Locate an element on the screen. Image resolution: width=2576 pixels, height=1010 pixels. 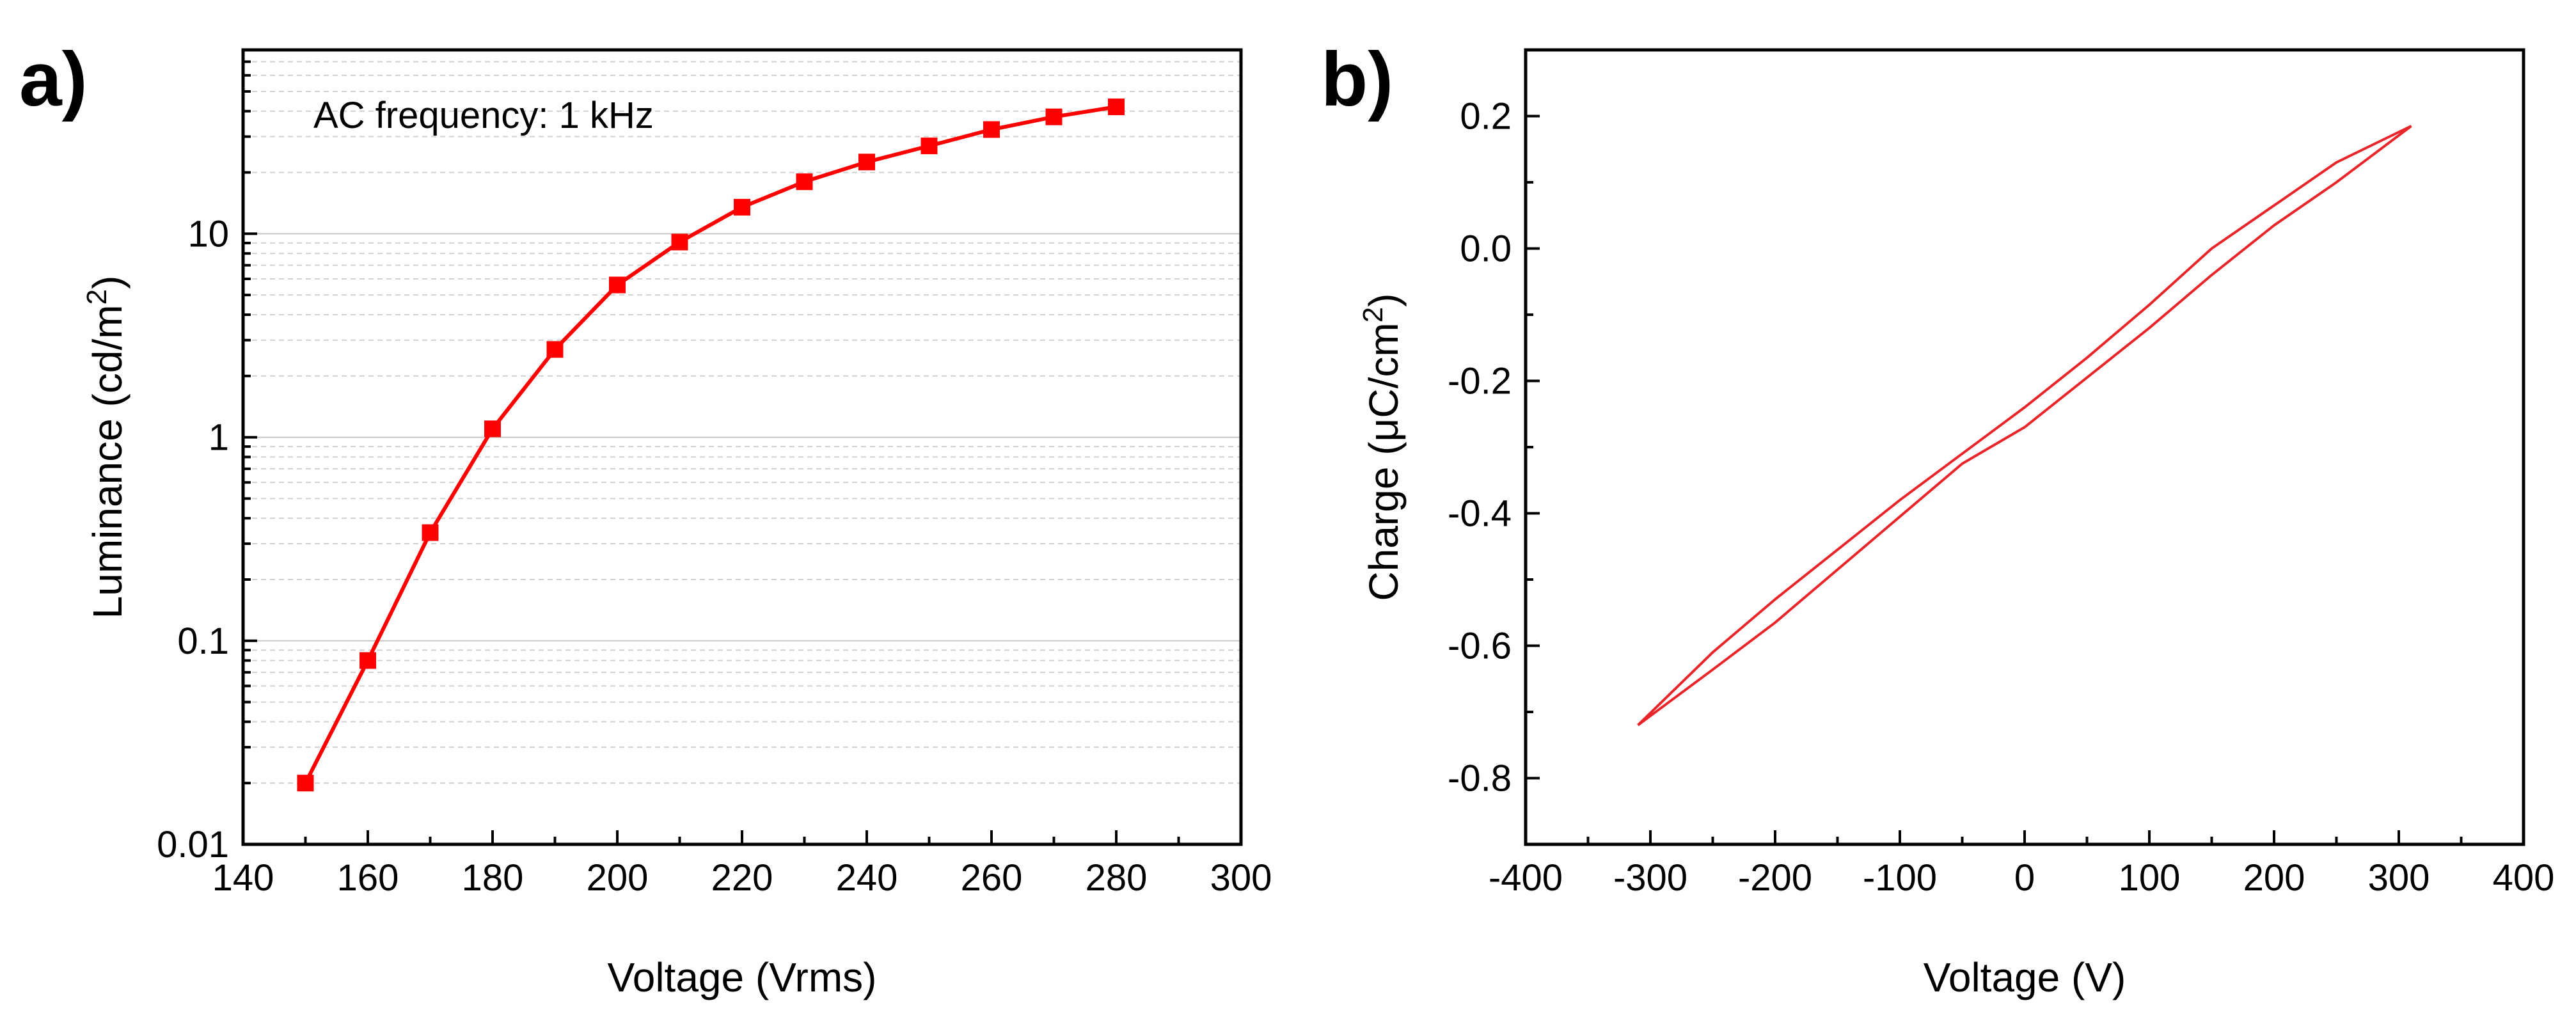
chart-b-x-tick-label: 400 is located at coordinates (2524, 878).